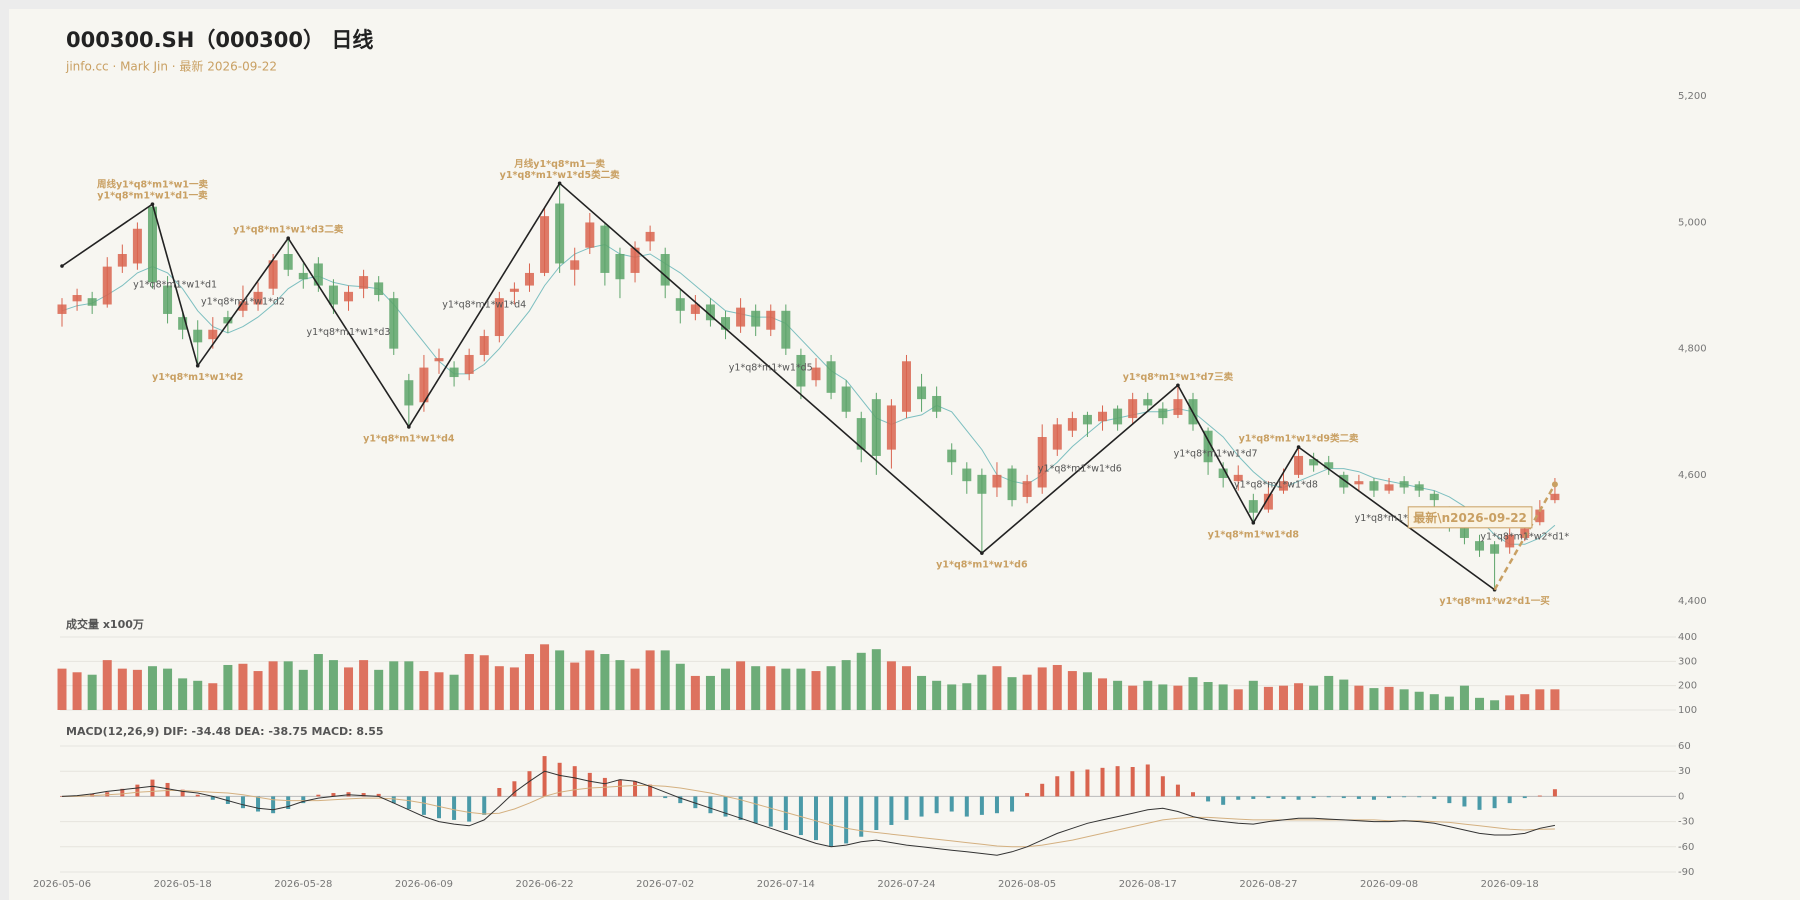  What do you see at coordinates (560, 175) in the screenshot?
I see `pivot-label: y1*q8*m1*w1*d5类二卖` at bounding box center [560, 175].